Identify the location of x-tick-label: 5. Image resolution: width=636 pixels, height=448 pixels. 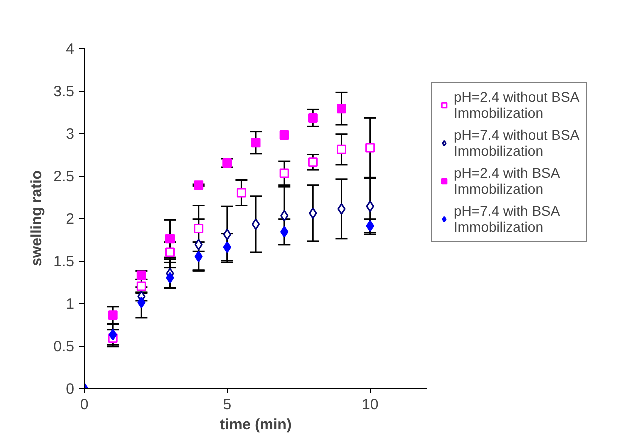
(227, 405).